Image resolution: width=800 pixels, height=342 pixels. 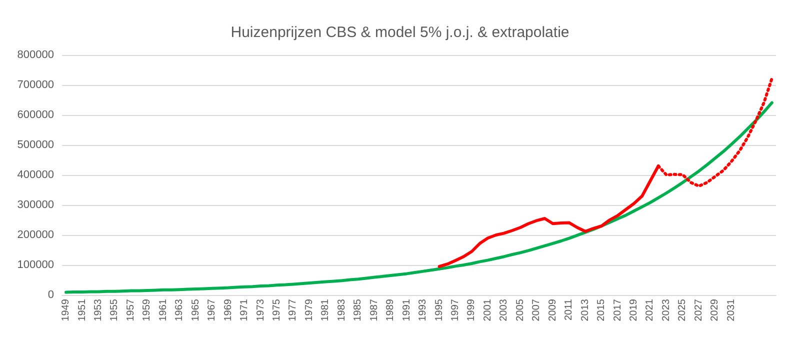 I want to click on chart-title: Huizenprijzen CBS & model 5% j.o.j. & extrapolatie, so click(x=400, y=32).